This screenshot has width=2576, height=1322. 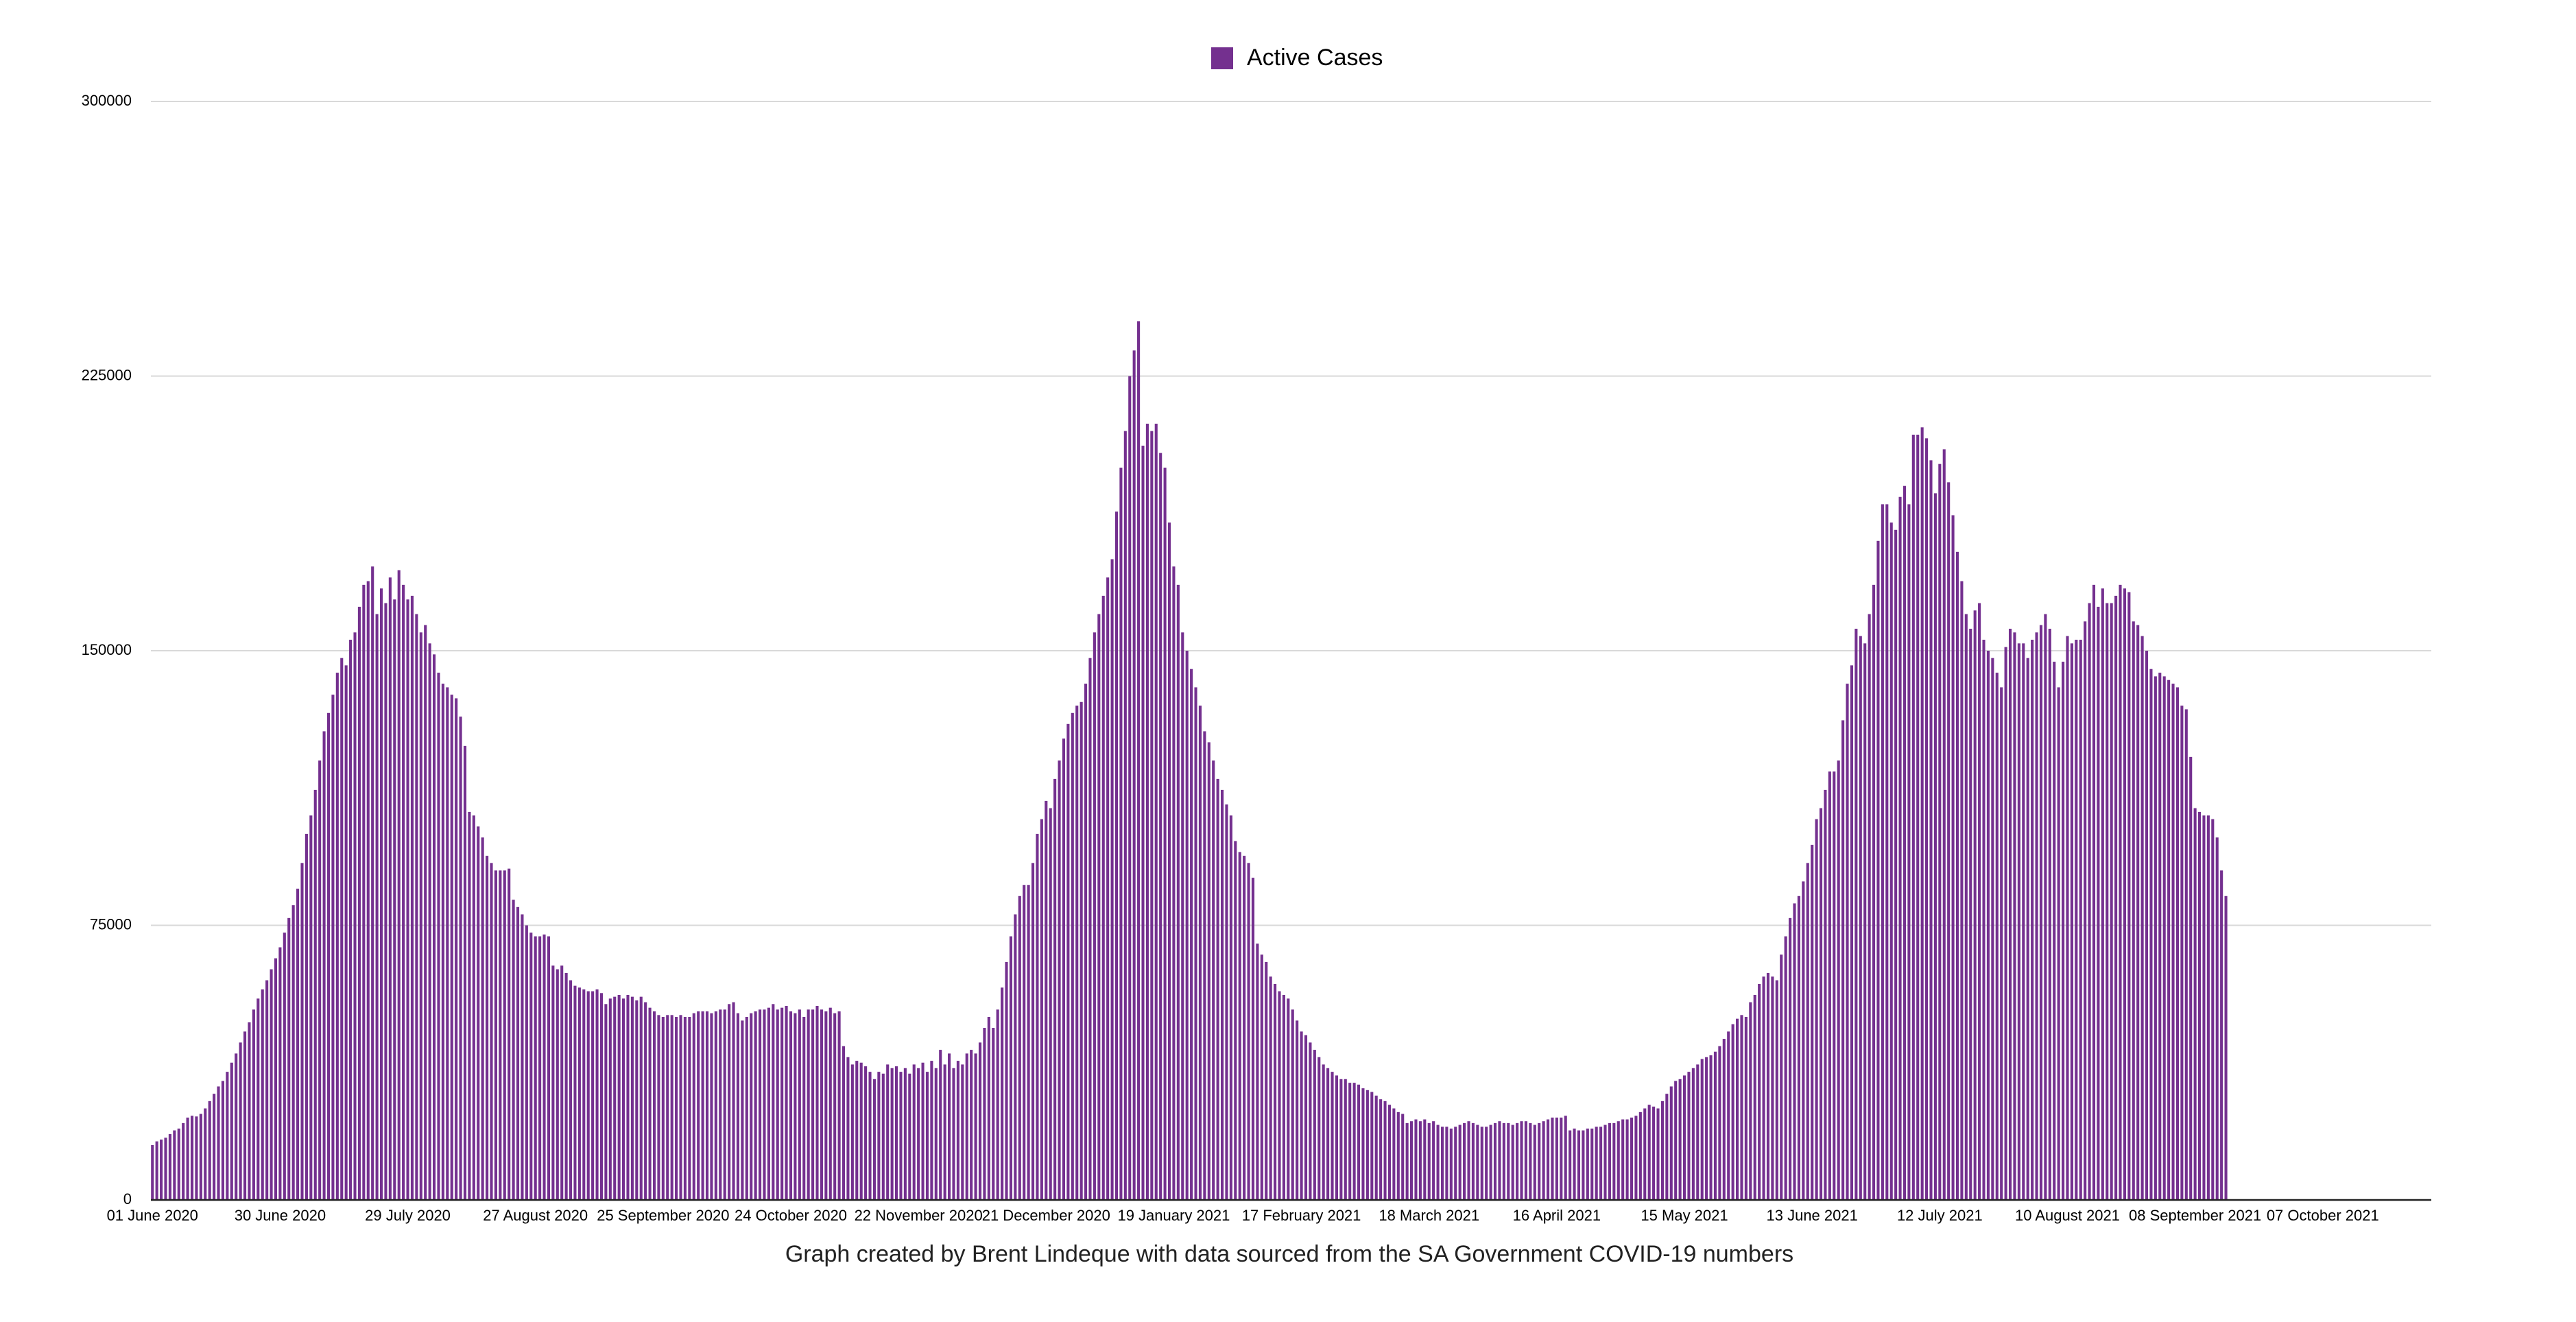 I want to click on x-tick-label: 18 March 2021, so click(x=1429, y=1215).